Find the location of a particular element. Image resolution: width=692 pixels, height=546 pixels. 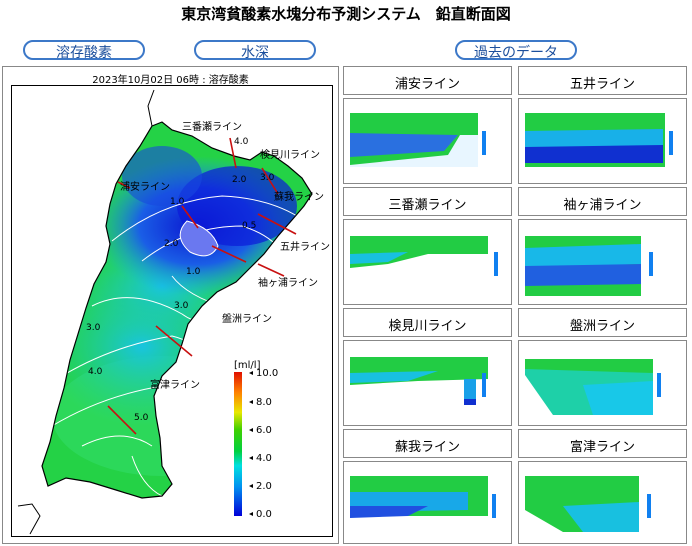

line-label-sanbanze: 三番瀬ライン is located at coordinates (212, 127).